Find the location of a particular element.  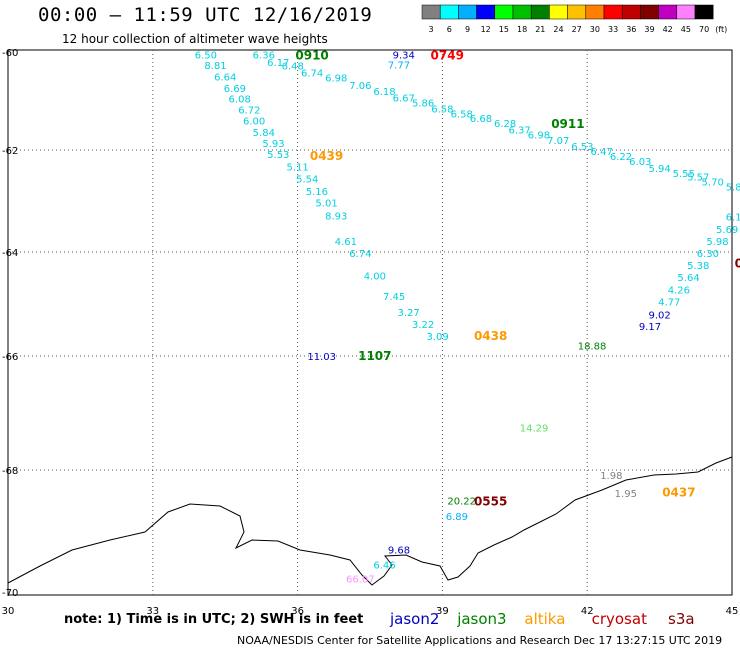

scale-tick-label: 18 is located at coordinates (522, 29).